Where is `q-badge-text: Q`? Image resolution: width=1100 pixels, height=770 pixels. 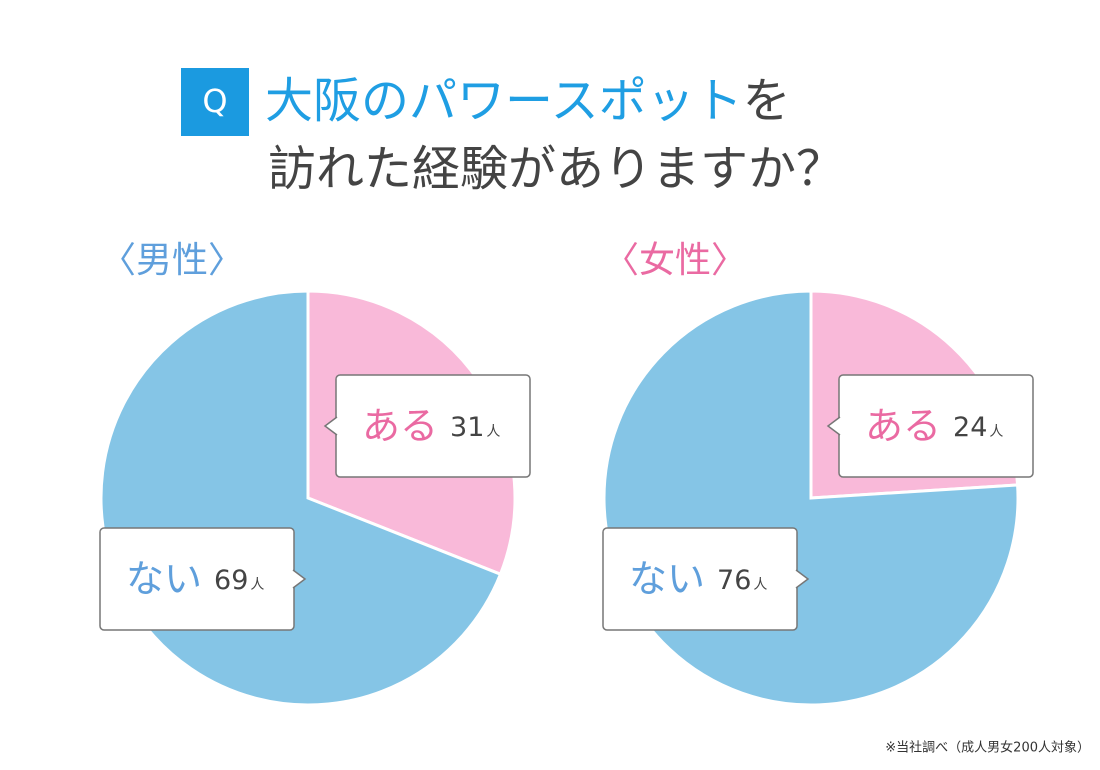
q-badge-text: Q is located at coordinates (214, 101).